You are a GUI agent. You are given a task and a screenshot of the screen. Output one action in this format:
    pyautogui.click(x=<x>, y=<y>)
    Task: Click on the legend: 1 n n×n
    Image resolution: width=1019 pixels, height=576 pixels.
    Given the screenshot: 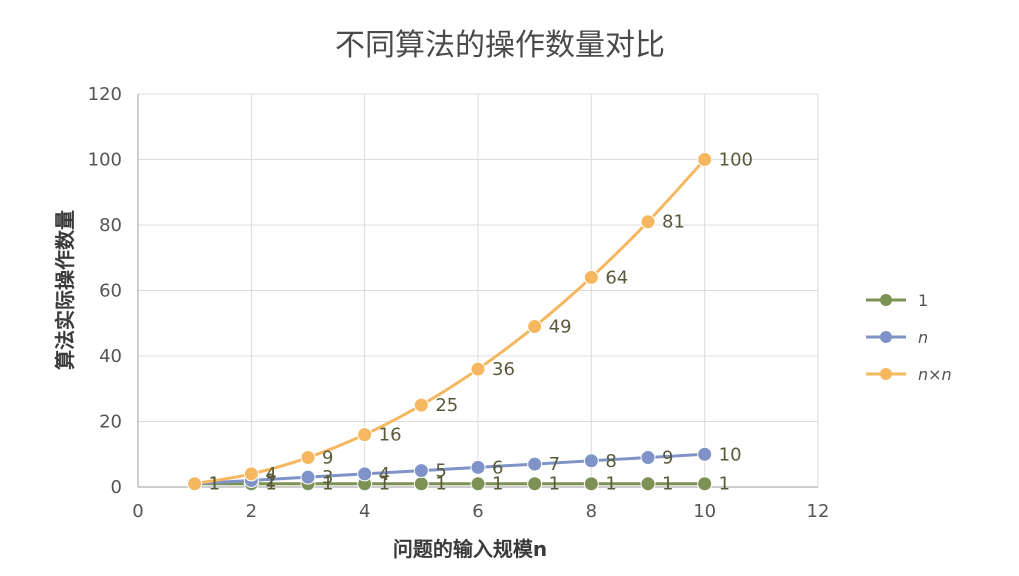 What is the action you would take?
    pyautogui.click(x=909, y=337)
    